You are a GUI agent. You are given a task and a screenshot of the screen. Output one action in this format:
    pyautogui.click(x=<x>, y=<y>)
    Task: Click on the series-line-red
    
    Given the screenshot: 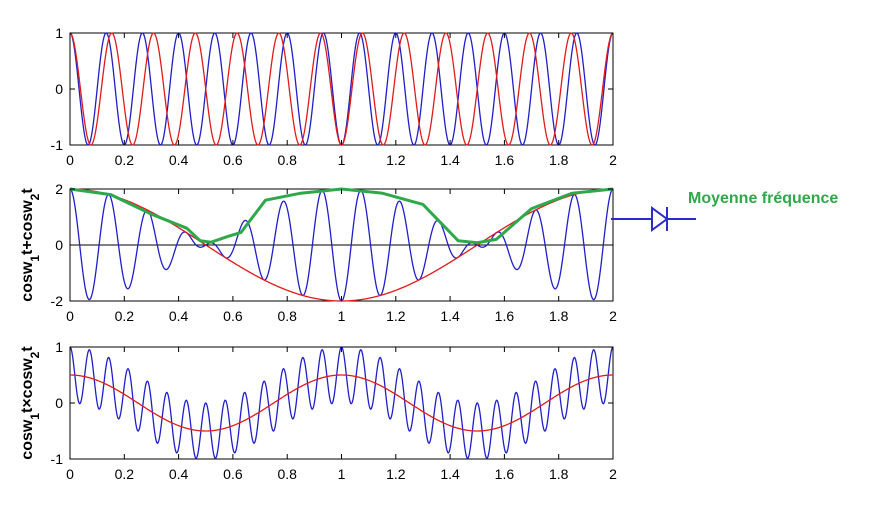 What is the action you would take?
    pyautogui.click(x=341, y=403)
    